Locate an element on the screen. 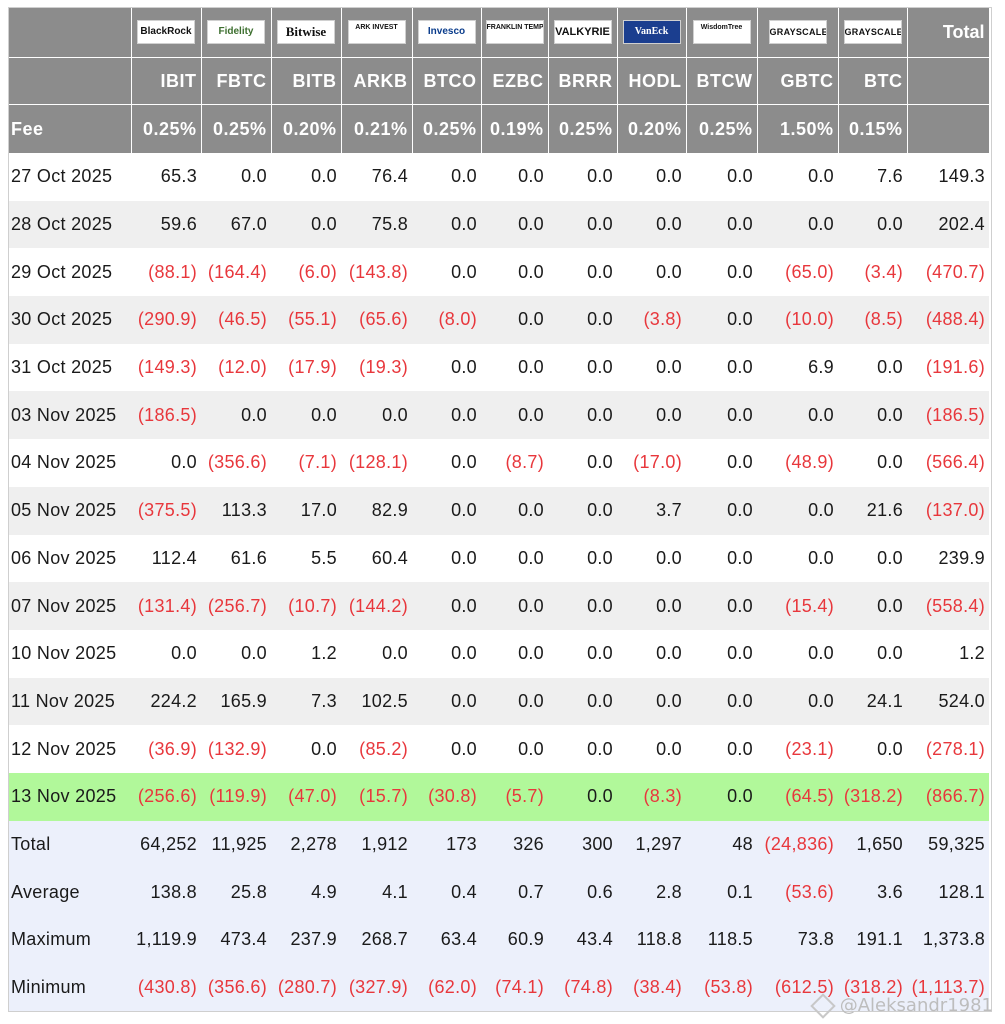 The width and height of the screenshot is (1005, 1024). summary-total: 128.1 is located at coordinates (948, 892).